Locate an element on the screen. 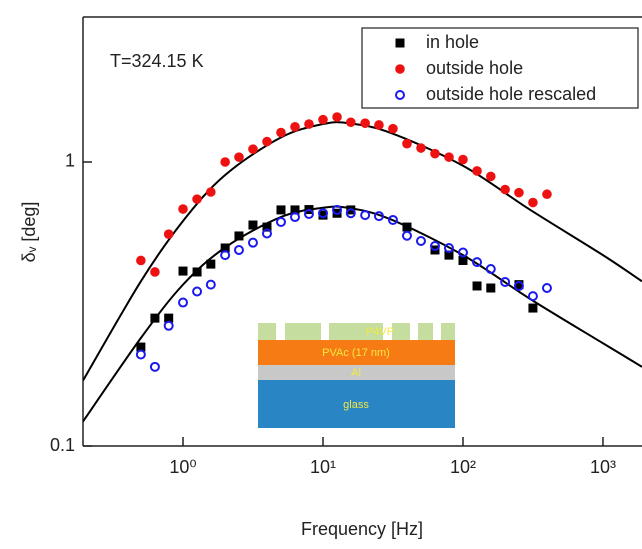 The height and width of the screenshot is (549, 642). legend-label: outside hole is located at coordinates (474, 68).